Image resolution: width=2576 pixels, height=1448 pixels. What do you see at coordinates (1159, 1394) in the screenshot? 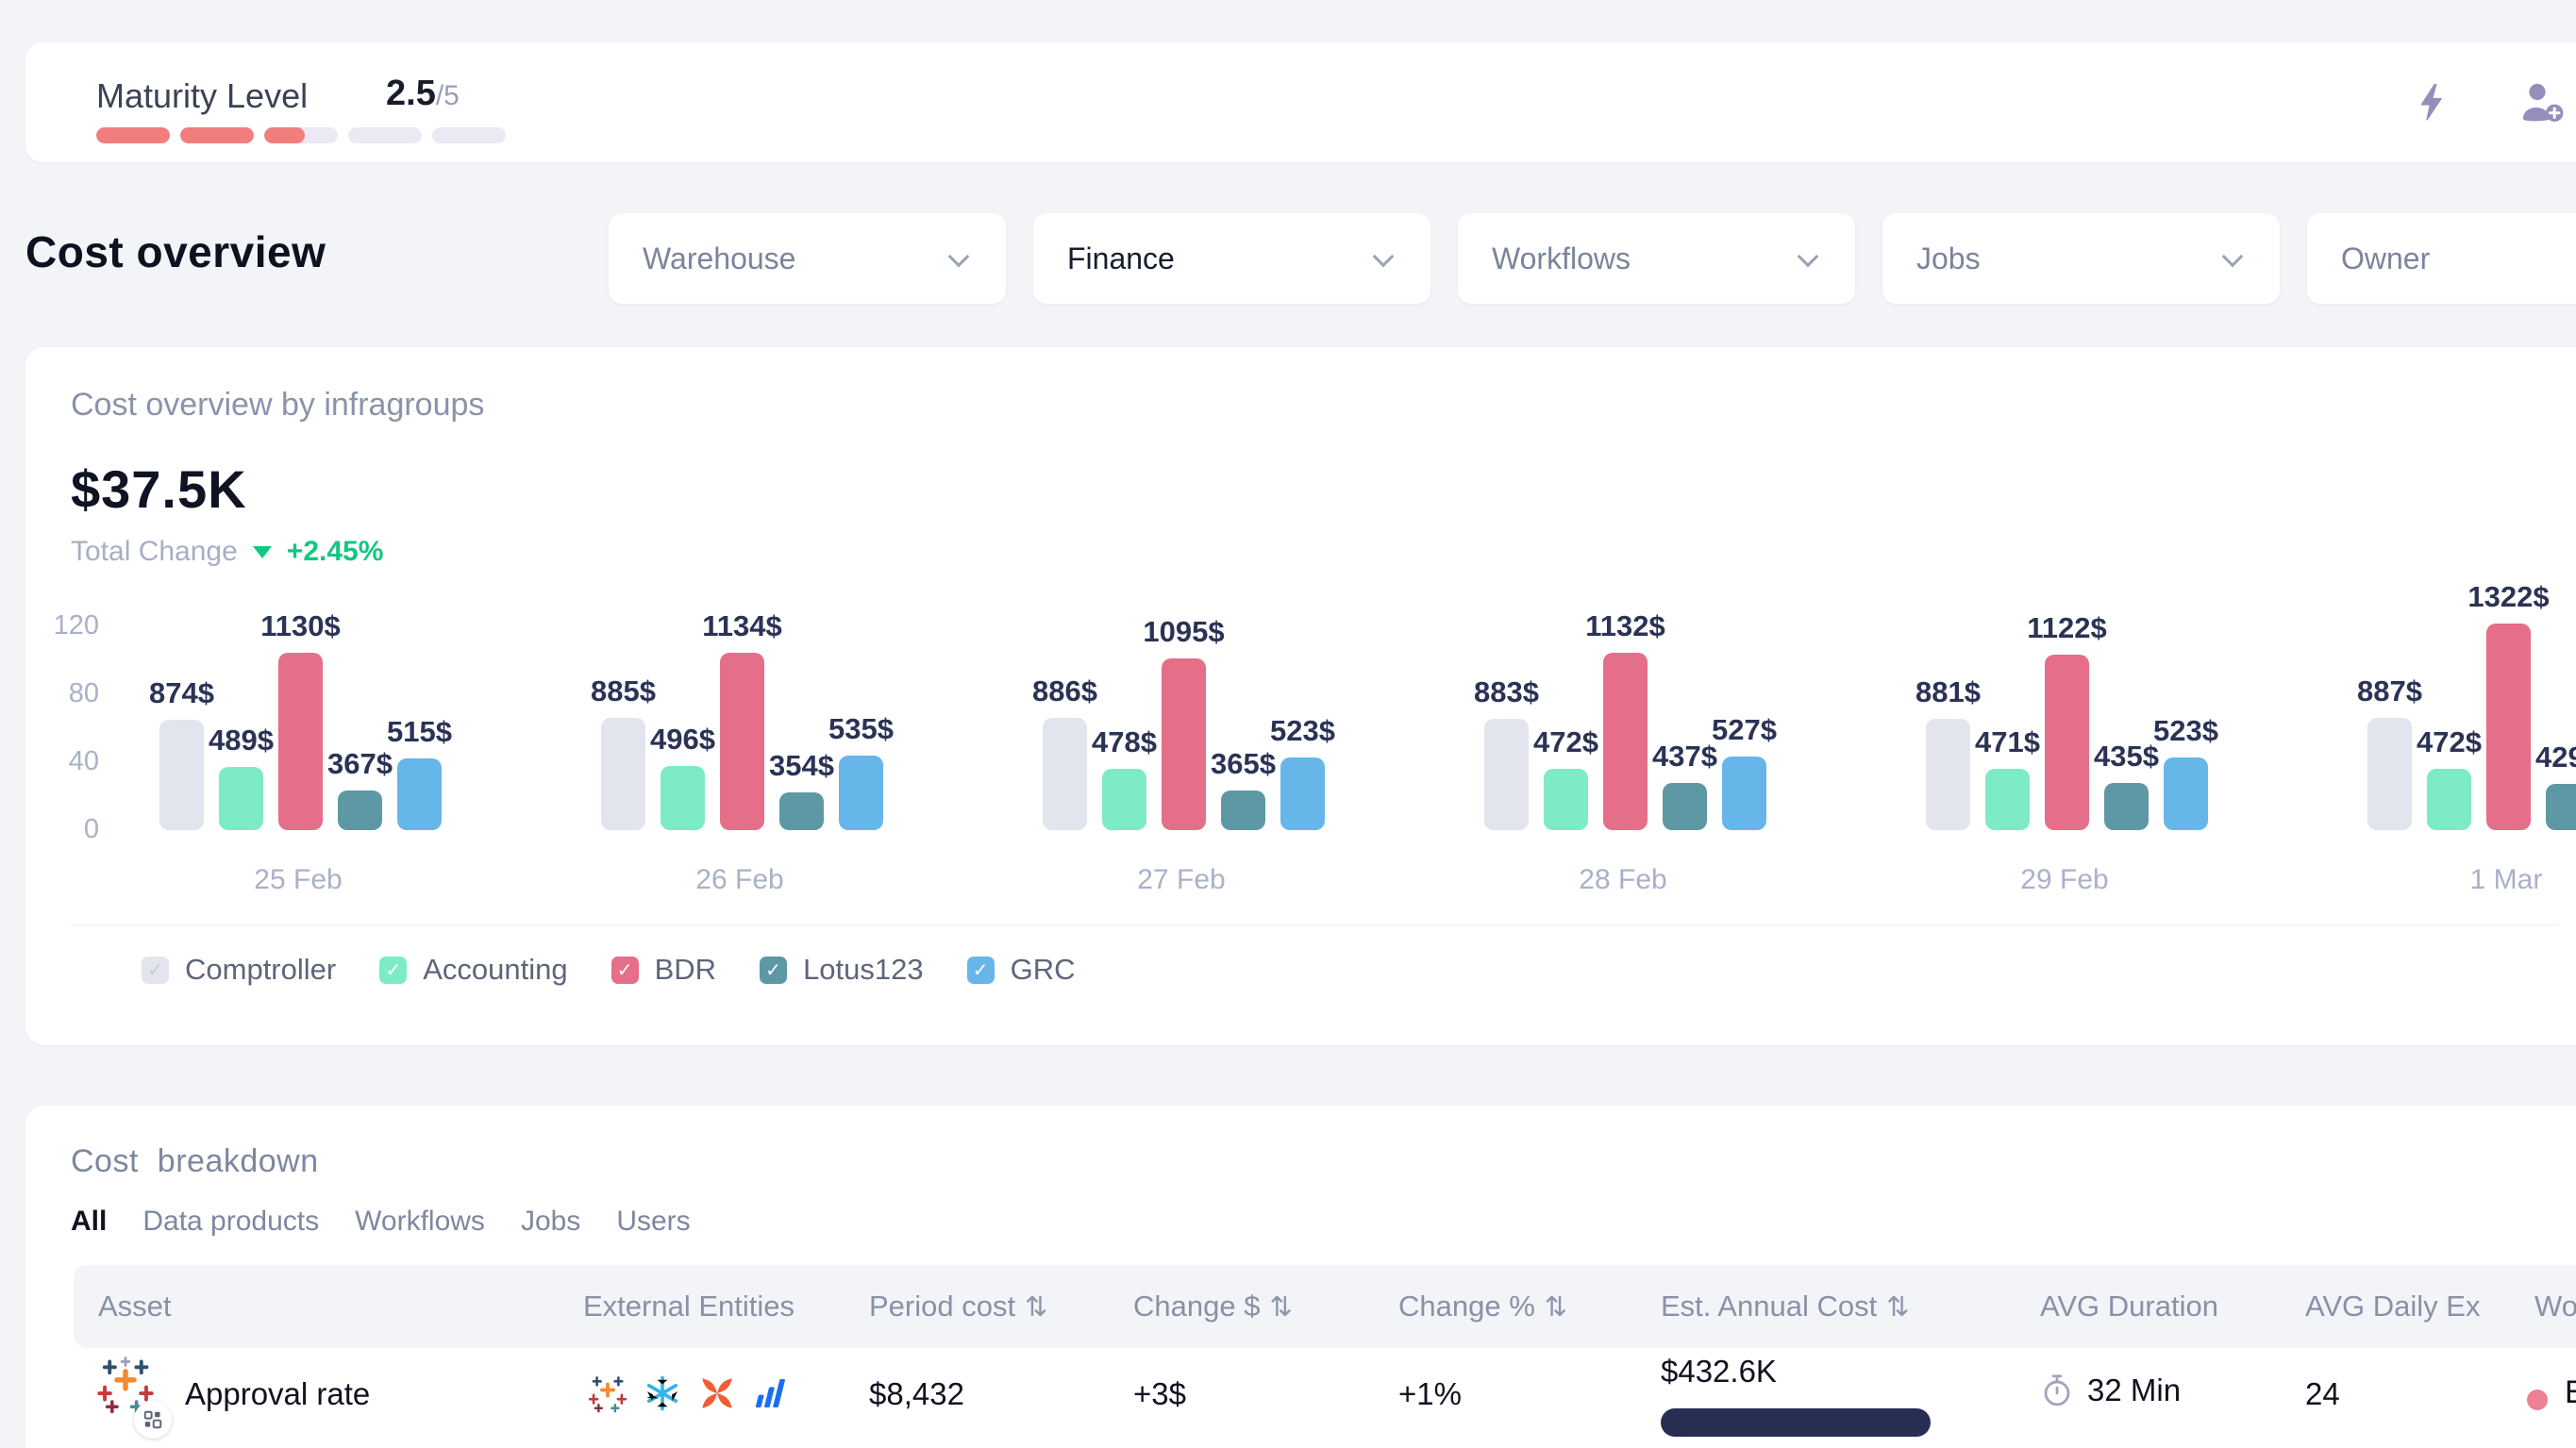
I see `change-dollar-value: +3$` at bounding box center [1159, 1394].